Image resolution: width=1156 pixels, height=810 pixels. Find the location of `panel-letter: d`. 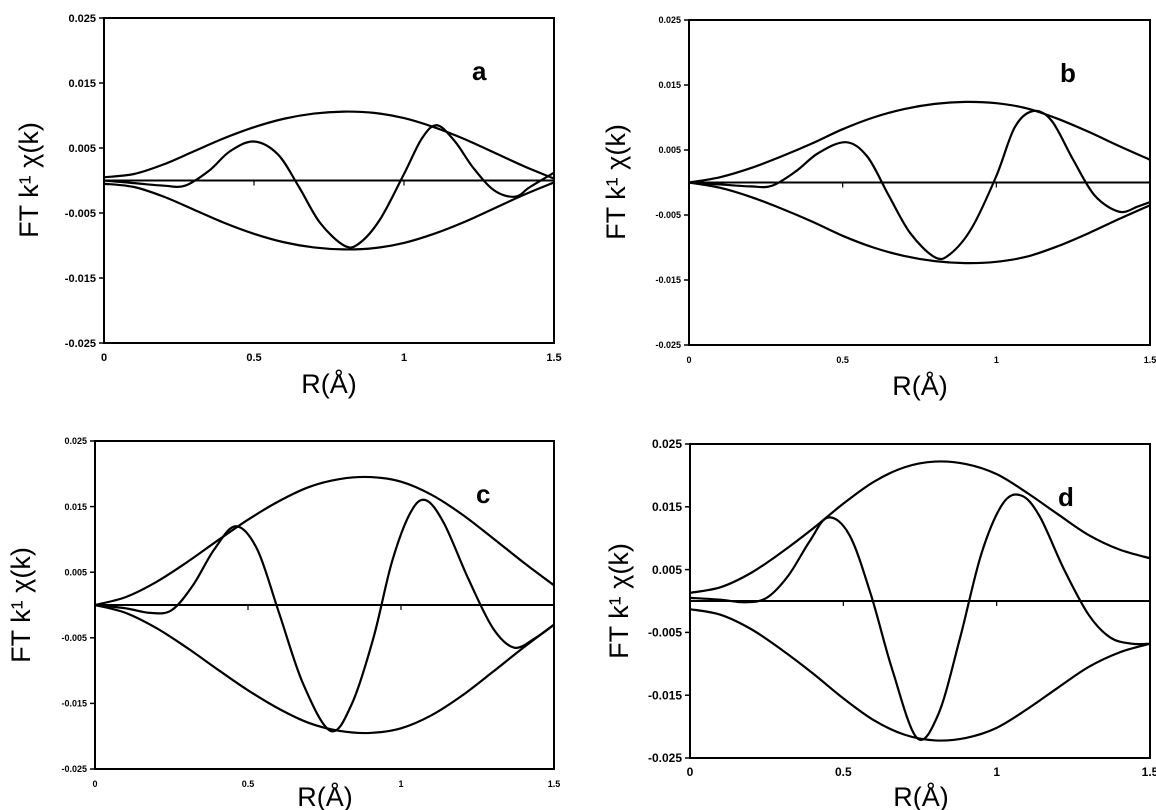

panel-letter: d is located at coordinates (1066, 497).